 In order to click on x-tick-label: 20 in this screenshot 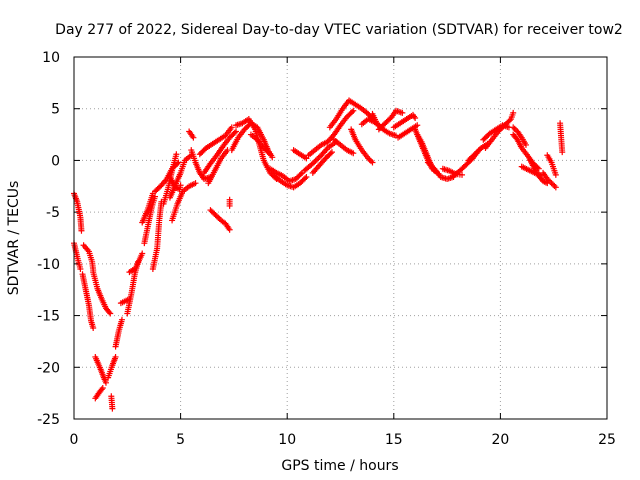, I will do `click(500, 440)`.